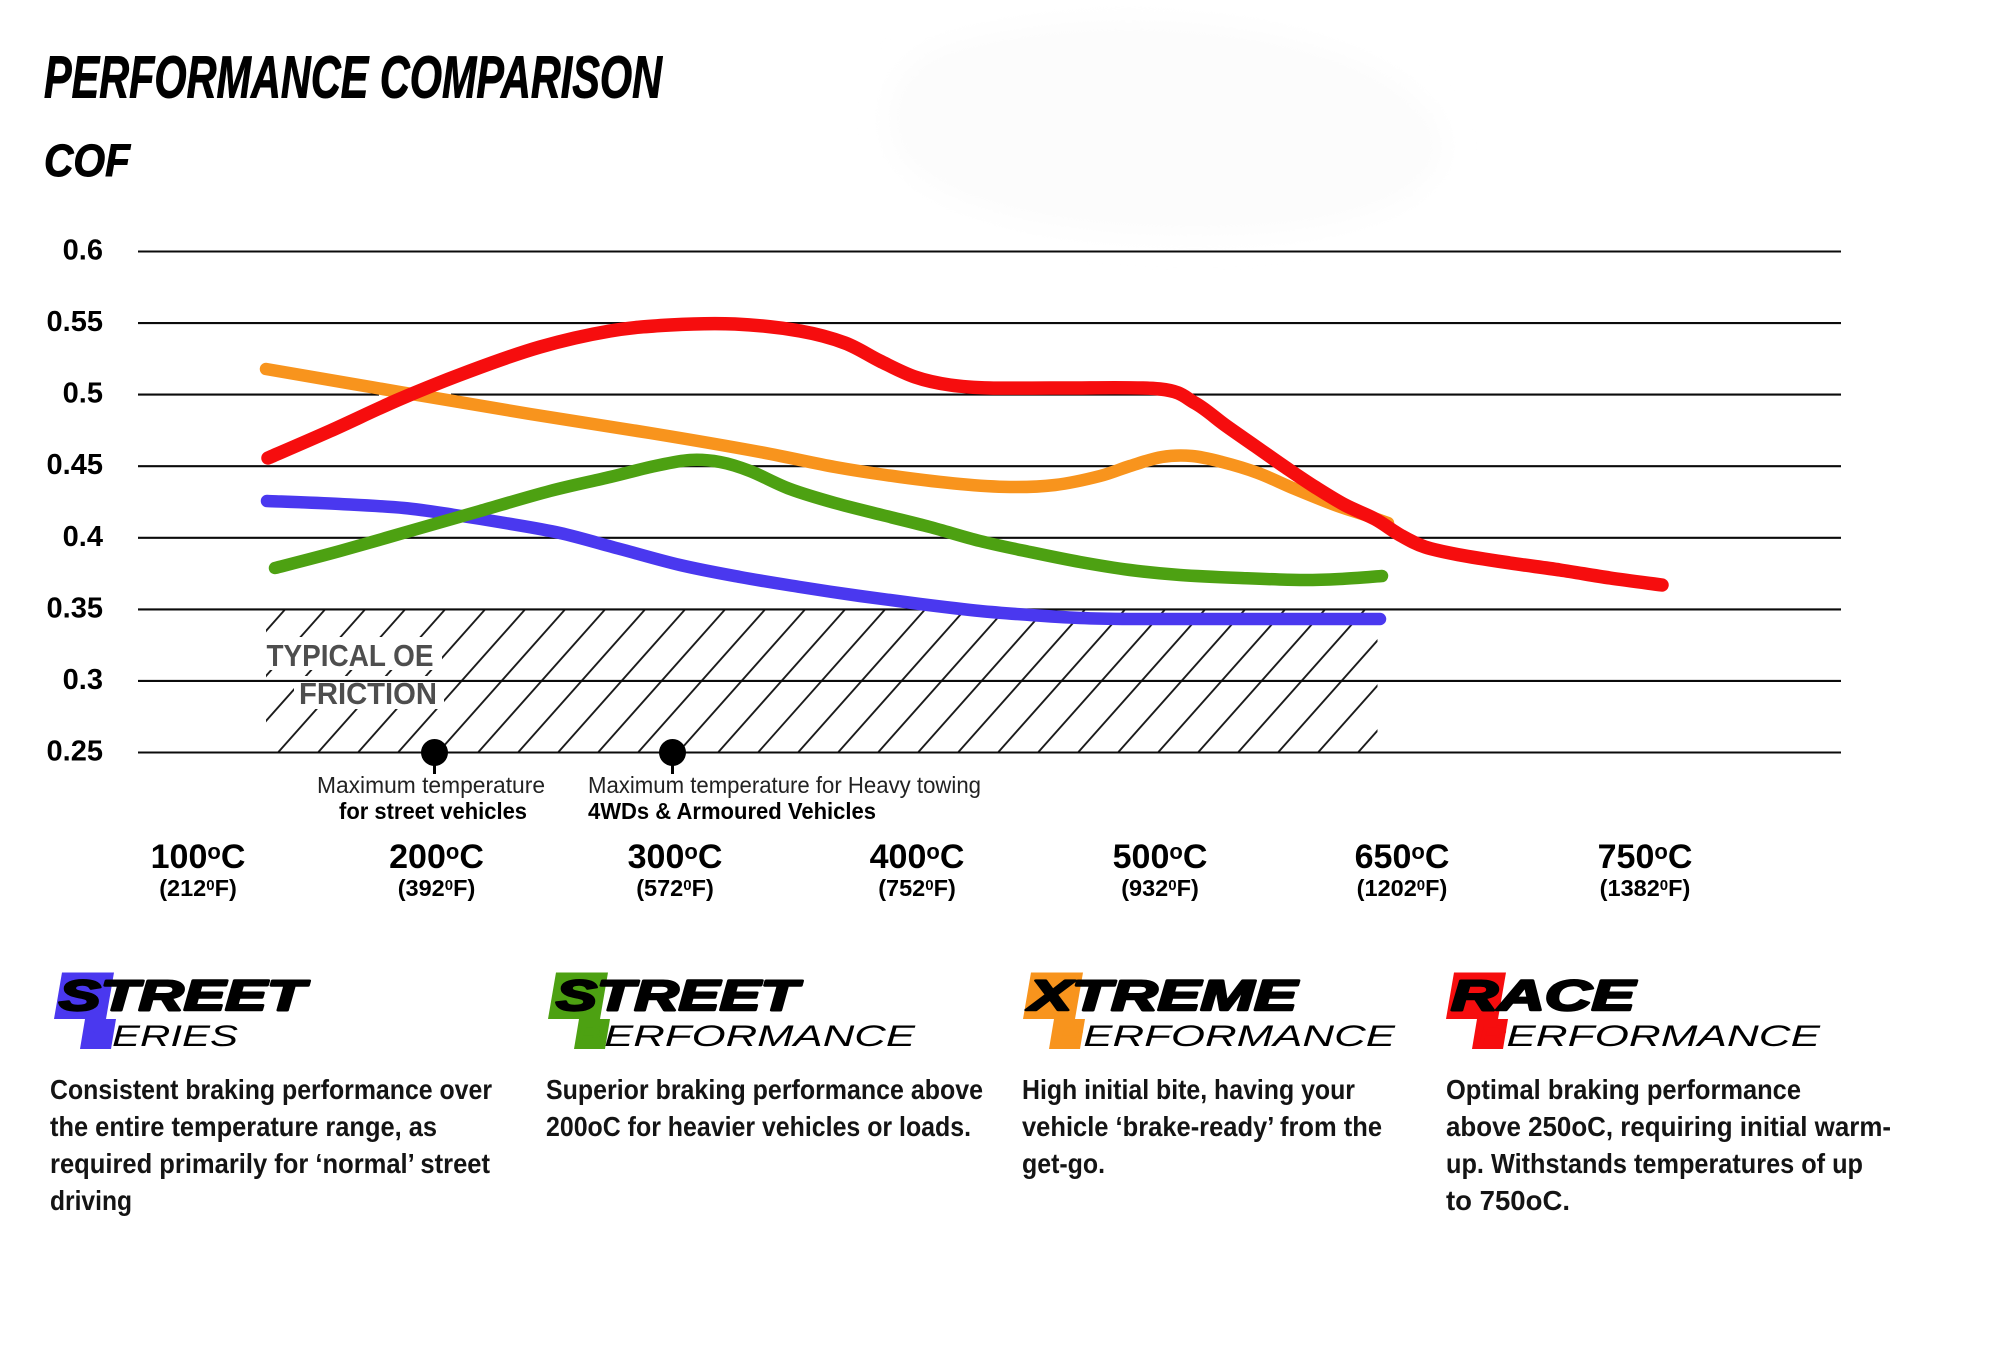 The height and width of the screenshot is (1346, 2000). Describe the element at coordinates (368, 693) in the screenshot. I see `svg-text: FRICTION` at that location.